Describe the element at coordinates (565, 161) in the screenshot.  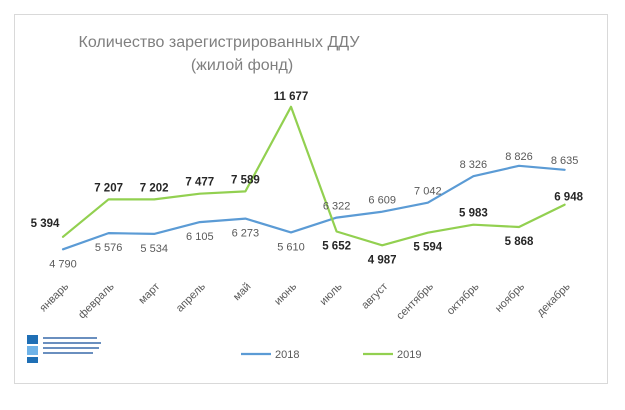
I see `data-label-2018-декабрь: 8 635` at that location.